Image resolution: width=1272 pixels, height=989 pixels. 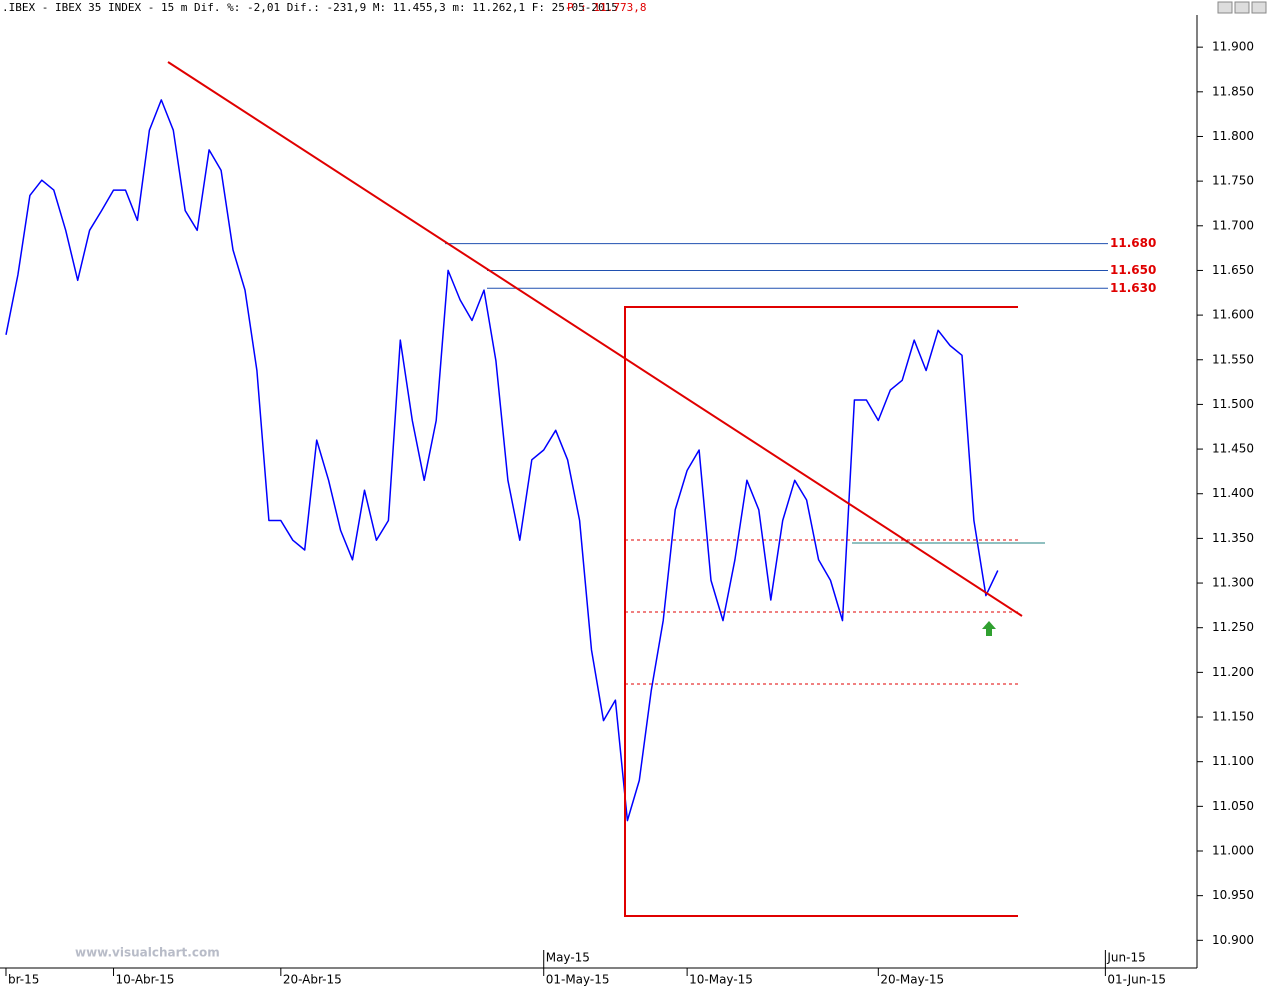 What do you see at coordinates (1233, 583) in the screenshot?
I see `y-tick-label: 11.300` at bounding box center [1233, 583].